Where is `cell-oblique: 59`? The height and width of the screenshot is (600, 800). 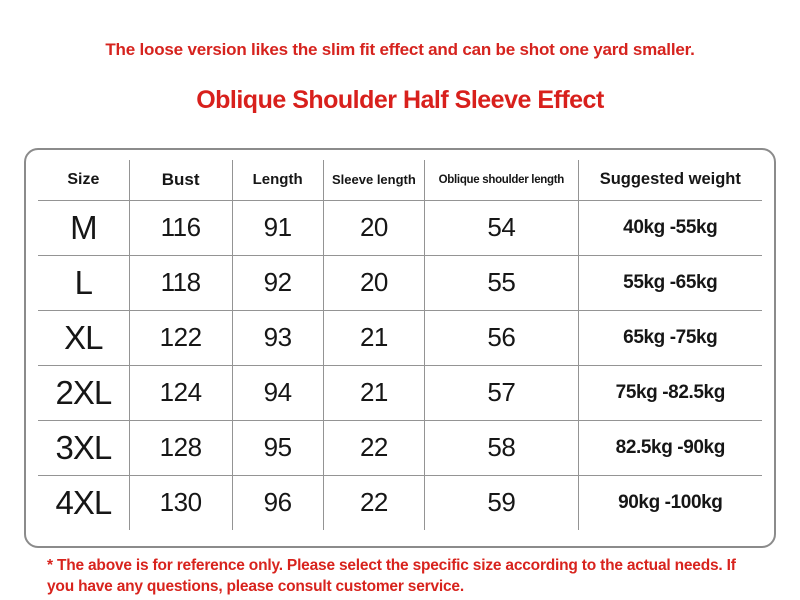
cell-oblique: 59 is located at coordinates (501, 502).